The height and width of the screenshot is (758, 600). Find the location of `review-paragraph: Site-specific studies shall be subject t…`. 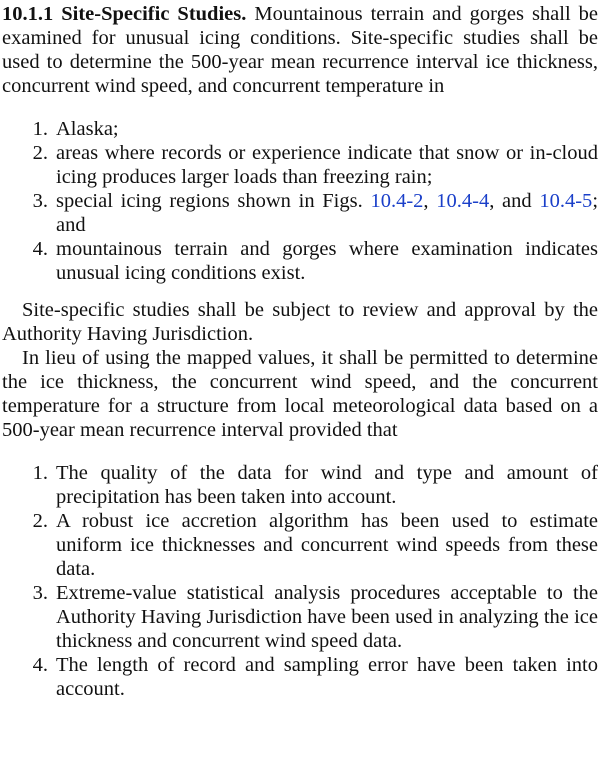

review-paragraph: Site-specific studies shall be subject t… is located at coordinates (300, 322).